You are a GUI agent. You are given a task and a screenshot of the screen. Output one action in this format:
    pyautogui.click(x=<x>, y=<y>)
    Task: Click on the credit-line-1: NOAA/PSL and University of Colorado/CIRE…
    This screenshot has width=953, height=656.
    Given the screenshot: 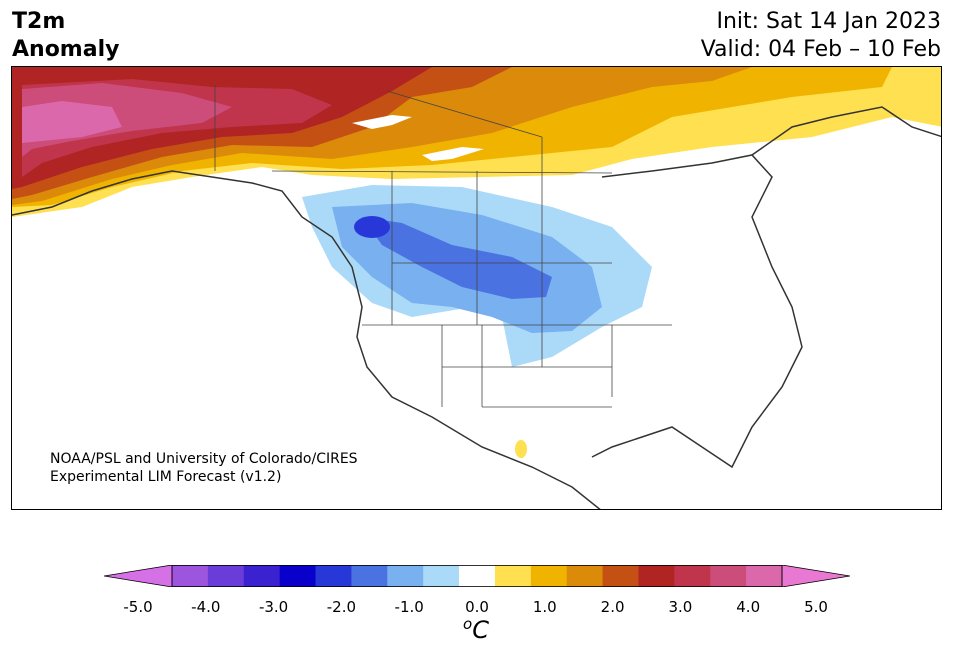 What is the action you would take?
    pyautogui.click(x=204, y=459)
    